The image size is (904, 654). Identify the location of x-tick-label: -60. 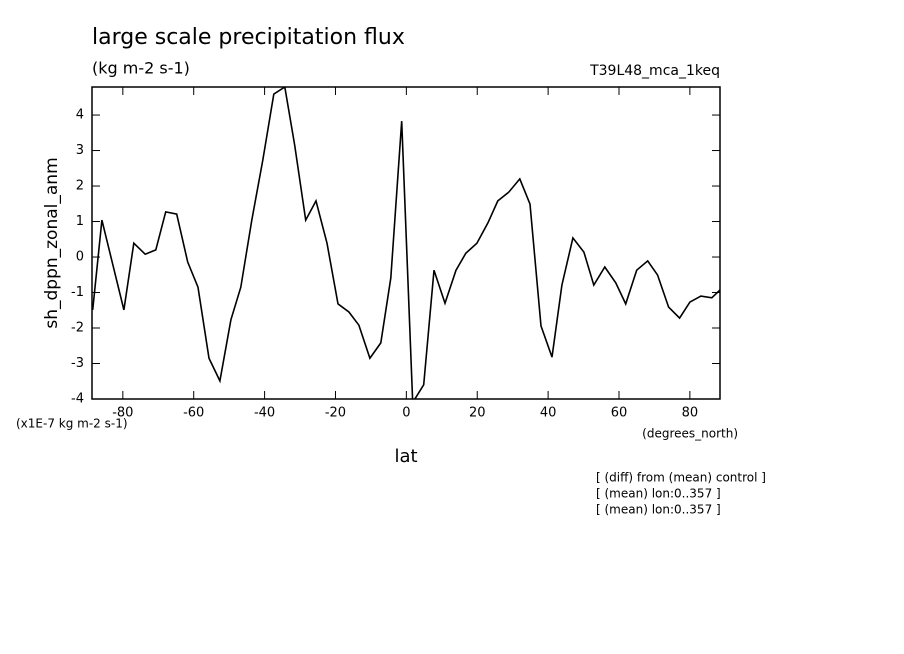
(193, 413).